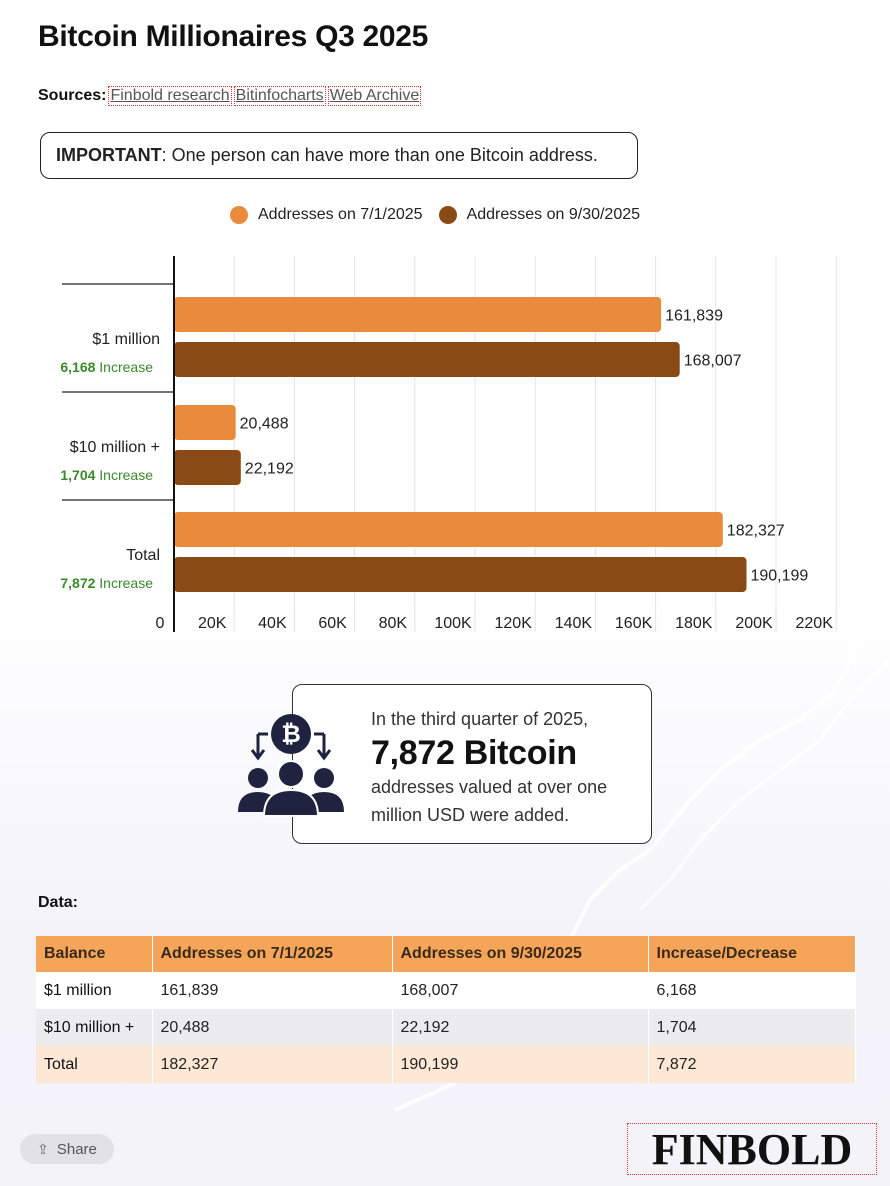 The height and width of the screenshot is (1186, 890). Describe the element at coordinates (291, 765) in the screenshot. I see `bitcoin-group-icon: ₿` at that location.